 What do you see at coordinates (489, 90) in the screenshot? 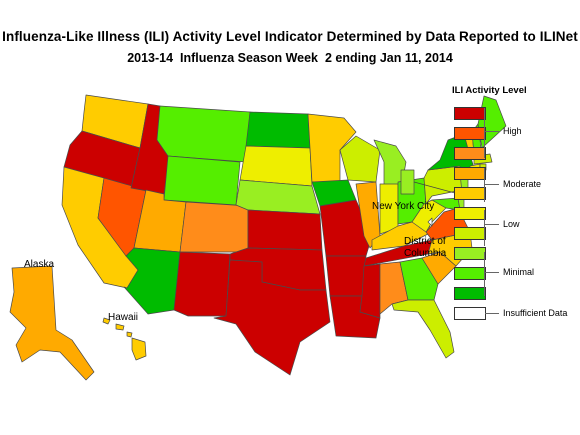
I see `legend-title: ILI Activity Level` at bounding box center [489, 90].